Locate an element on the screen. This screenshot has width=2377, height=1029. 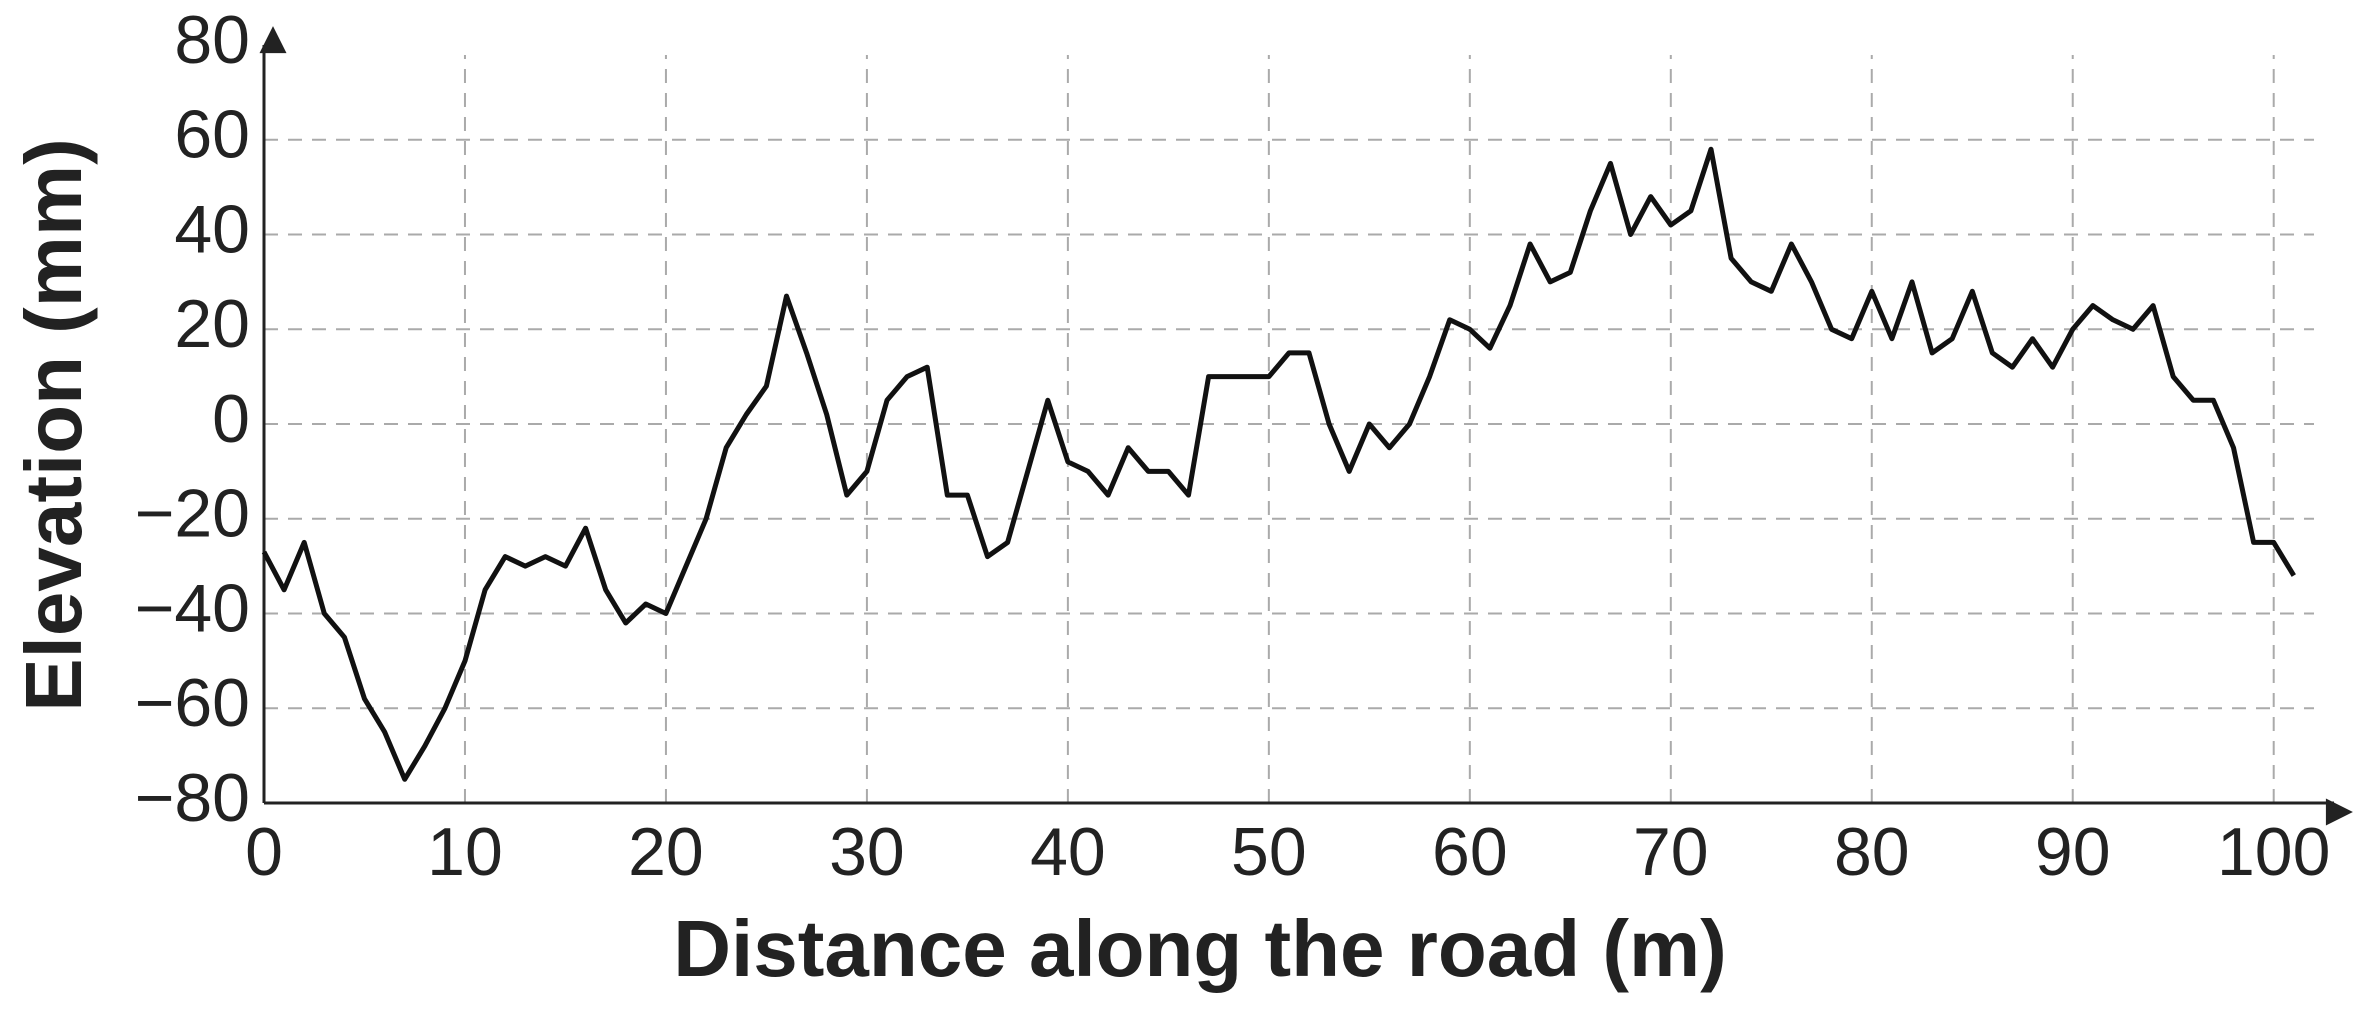
x-tick-label: 60 is located at coordinates (1470, 852).